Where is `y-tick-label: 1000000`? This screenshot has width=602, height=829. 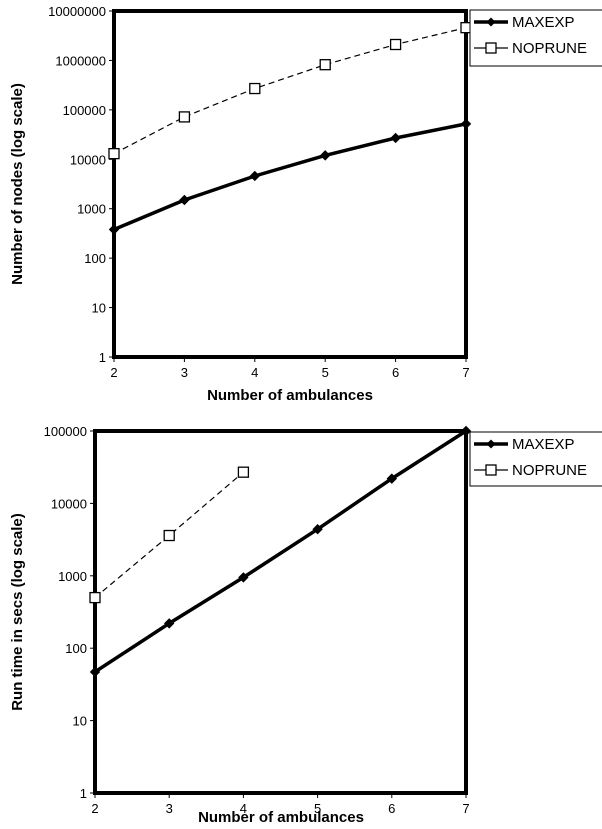
y-tick-label: 1000000 is located at coordinates (80, 60).